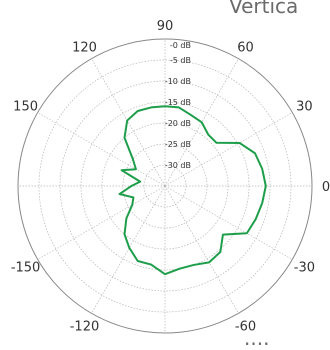 The height and width of the screenshot is (350, 330). Describe the element at coordinates (178, 144) in the screenshot. I see `radial-tick-label: -25 dB` at that location.